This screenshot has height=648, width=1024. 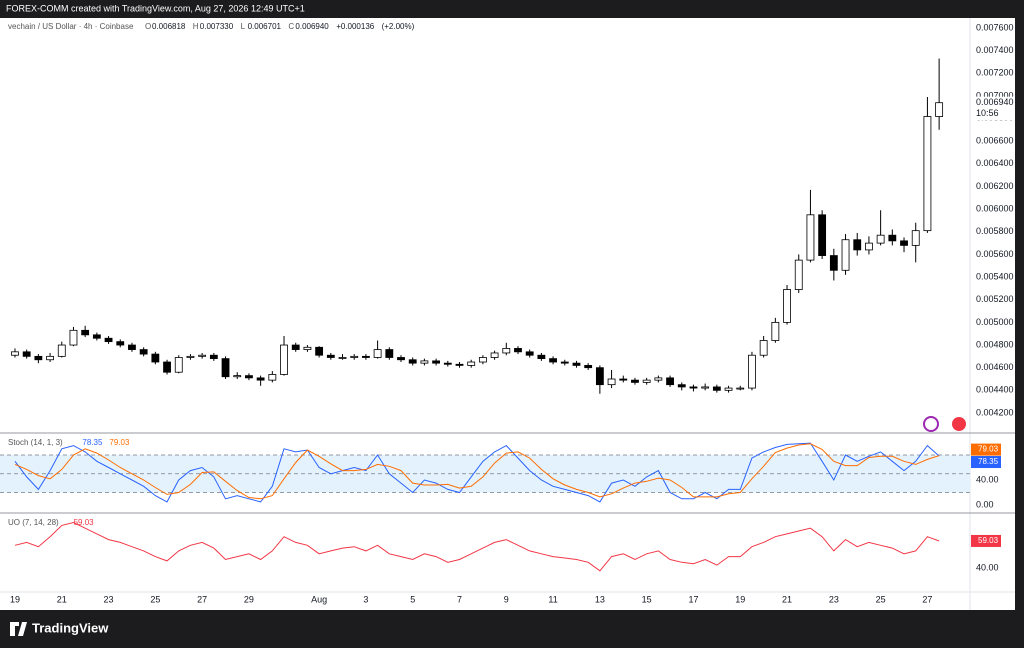 What do you see at coordinates (243, 26) in the screenshot?
I see `stat-key: L` at bounding box center [243, 26].